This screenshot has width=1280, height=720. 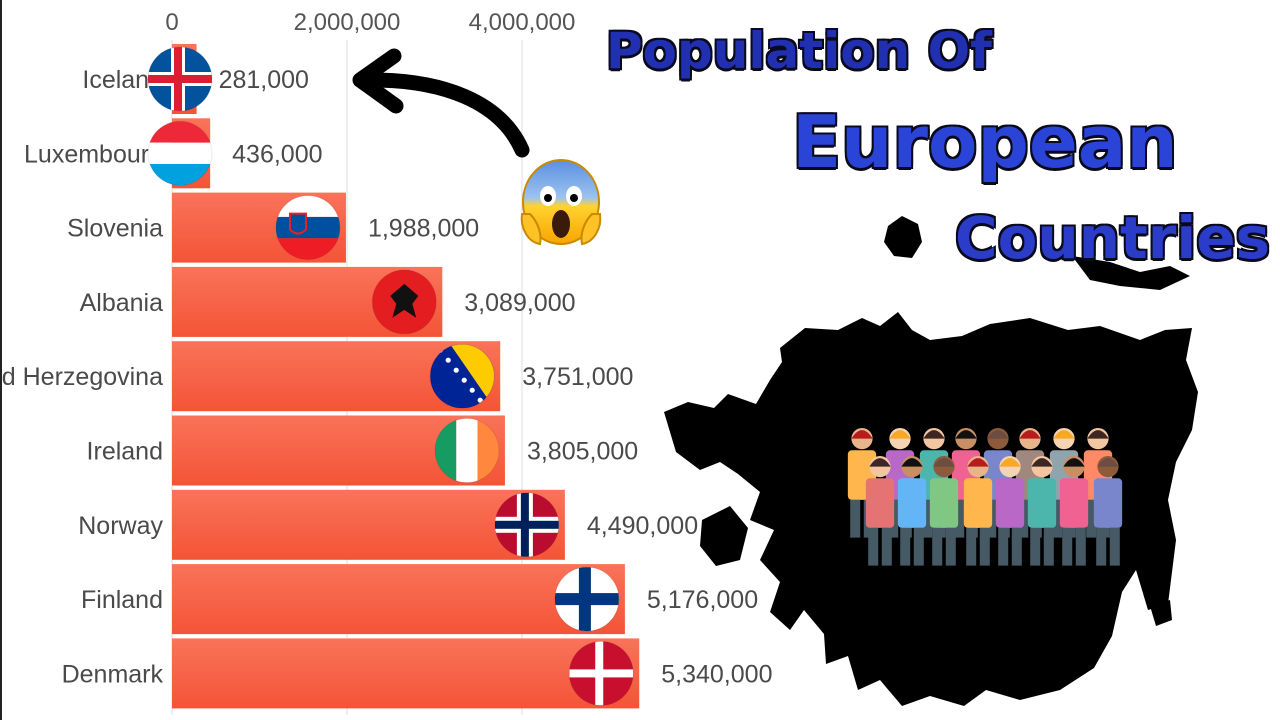 What do you see at coordinates (122, 600) in the screenshot?
I see `category-label: Finland` at bounding box center [122, 600].